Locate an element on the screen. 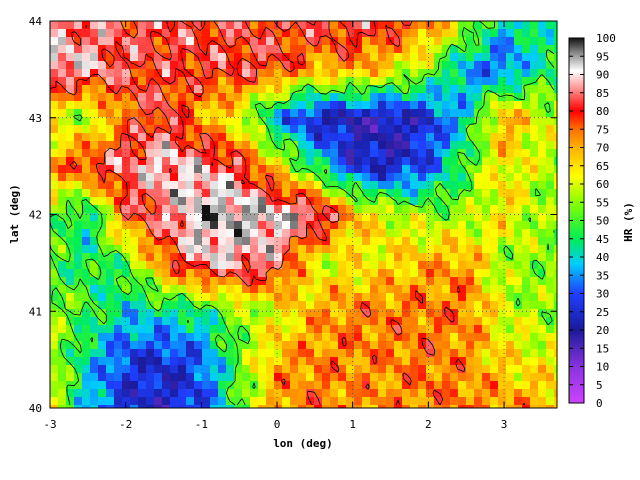  colorbar-tick-label: 35 is located at coordinates (602, 275).